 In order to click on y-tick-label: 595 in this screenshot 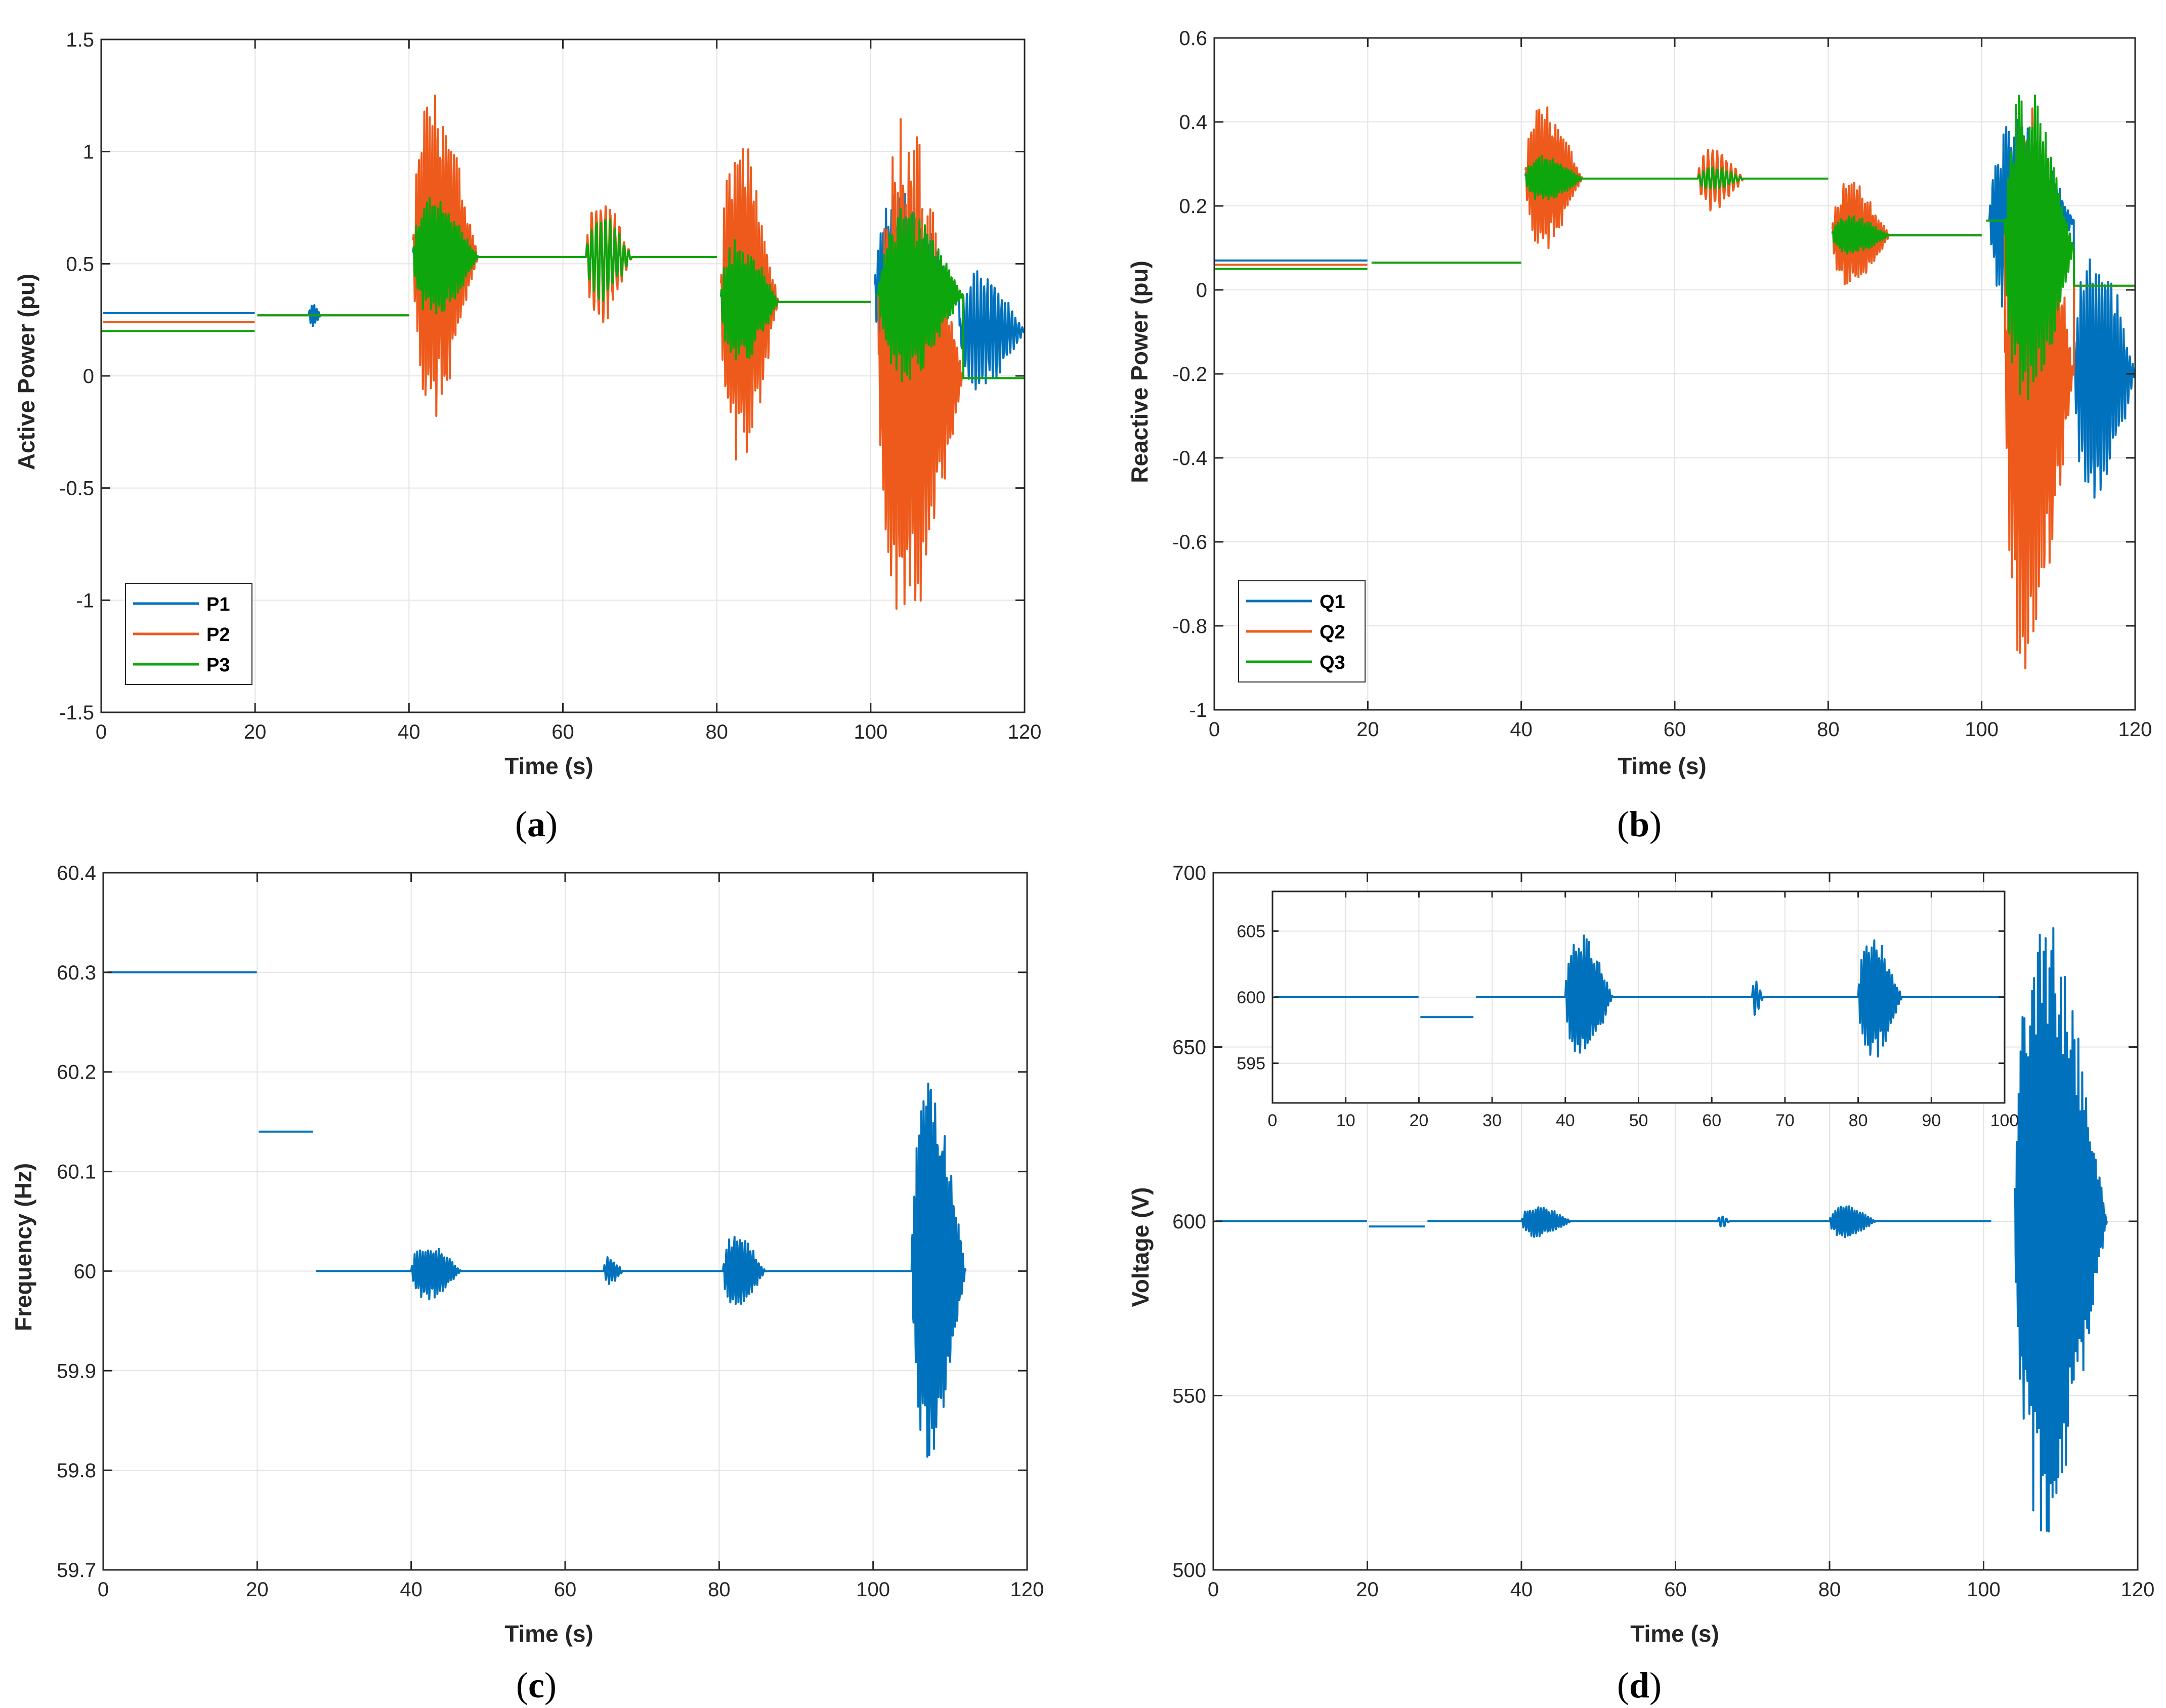, I will do `click(1251, 1064)`.